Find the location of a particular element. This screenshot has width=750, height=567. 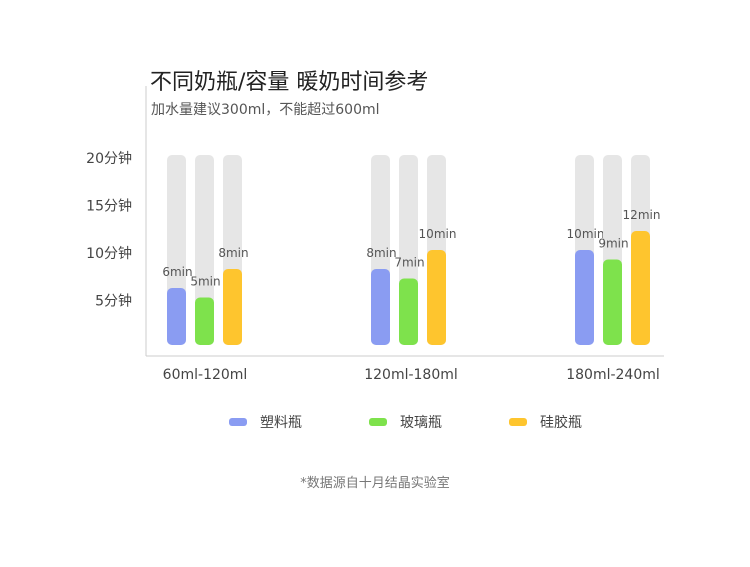

legend-label: 硅胶瓶 is located at coordinates (561, 423).